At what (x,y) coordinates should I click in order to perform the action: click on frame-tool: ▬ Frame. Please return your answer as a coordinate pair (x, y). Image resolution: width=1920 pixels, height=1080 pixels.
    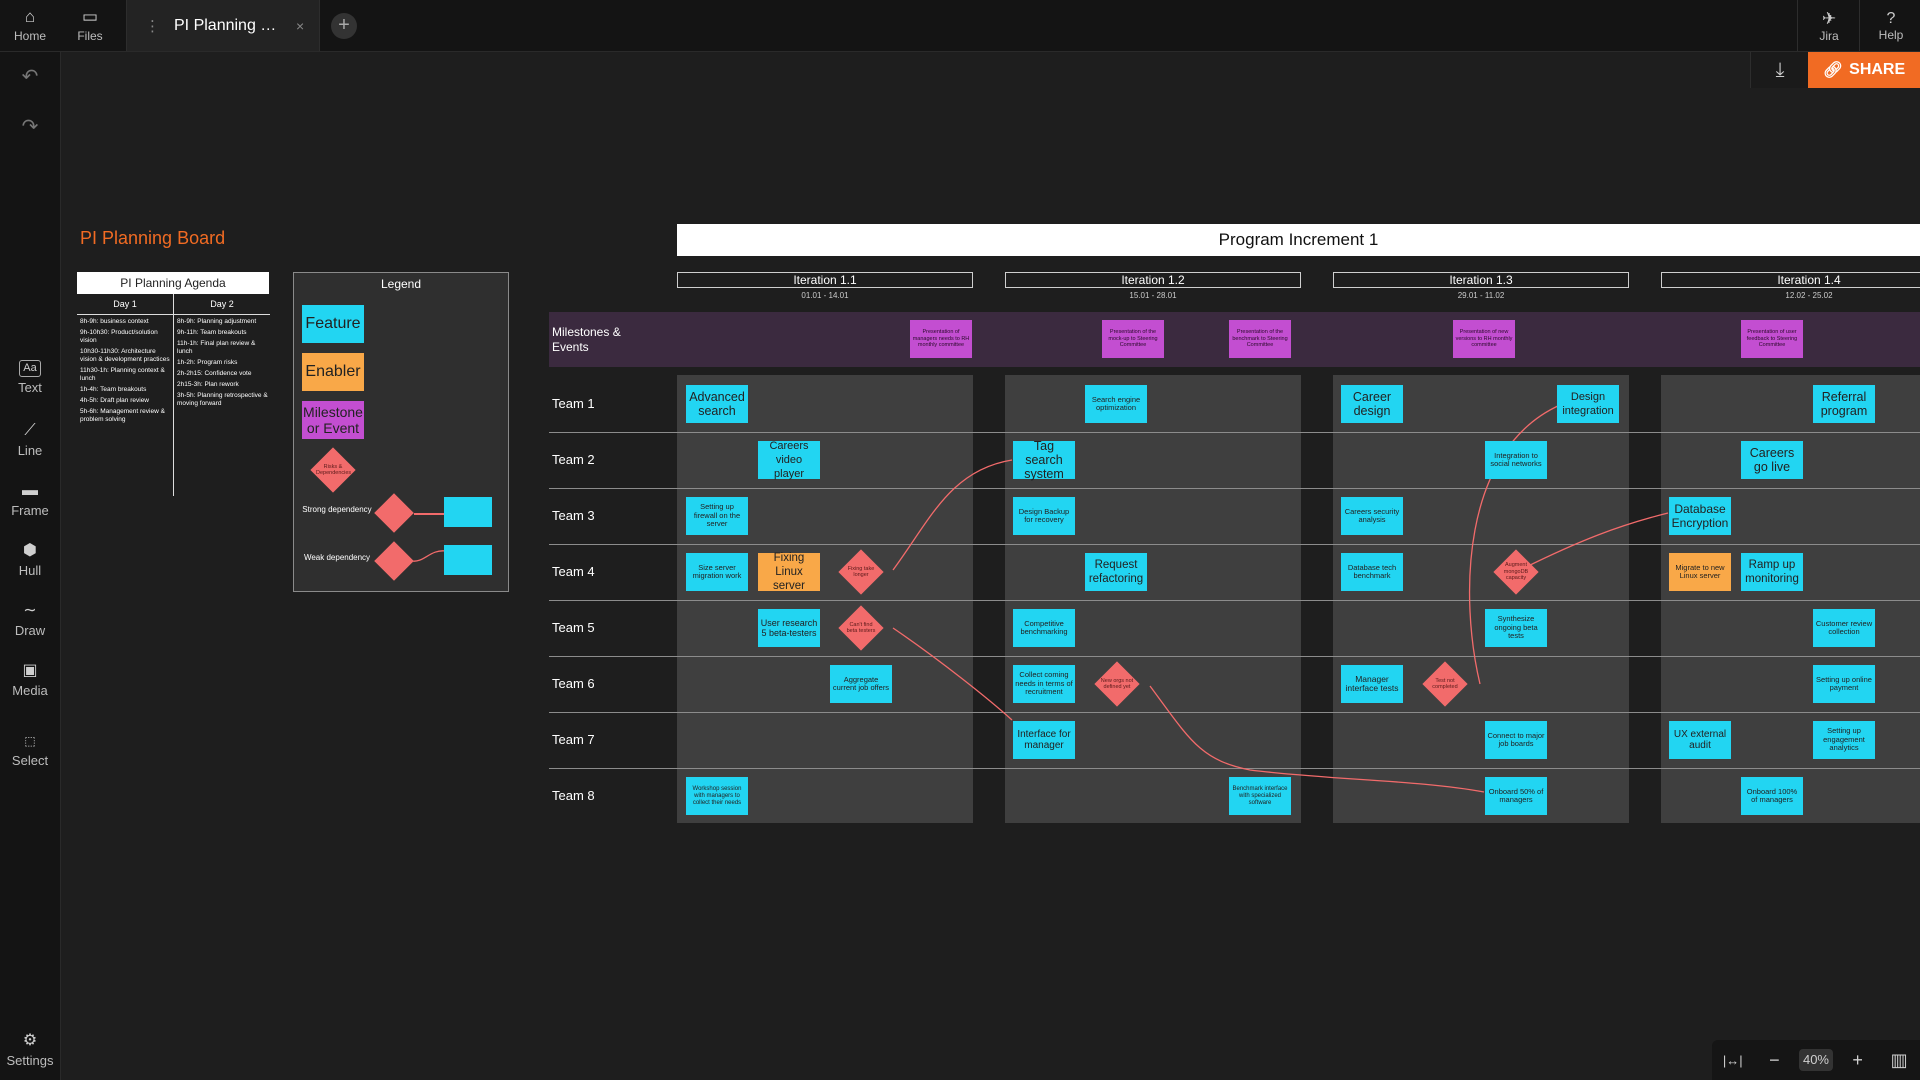
    Looking at the image, I should click on (30, 500).